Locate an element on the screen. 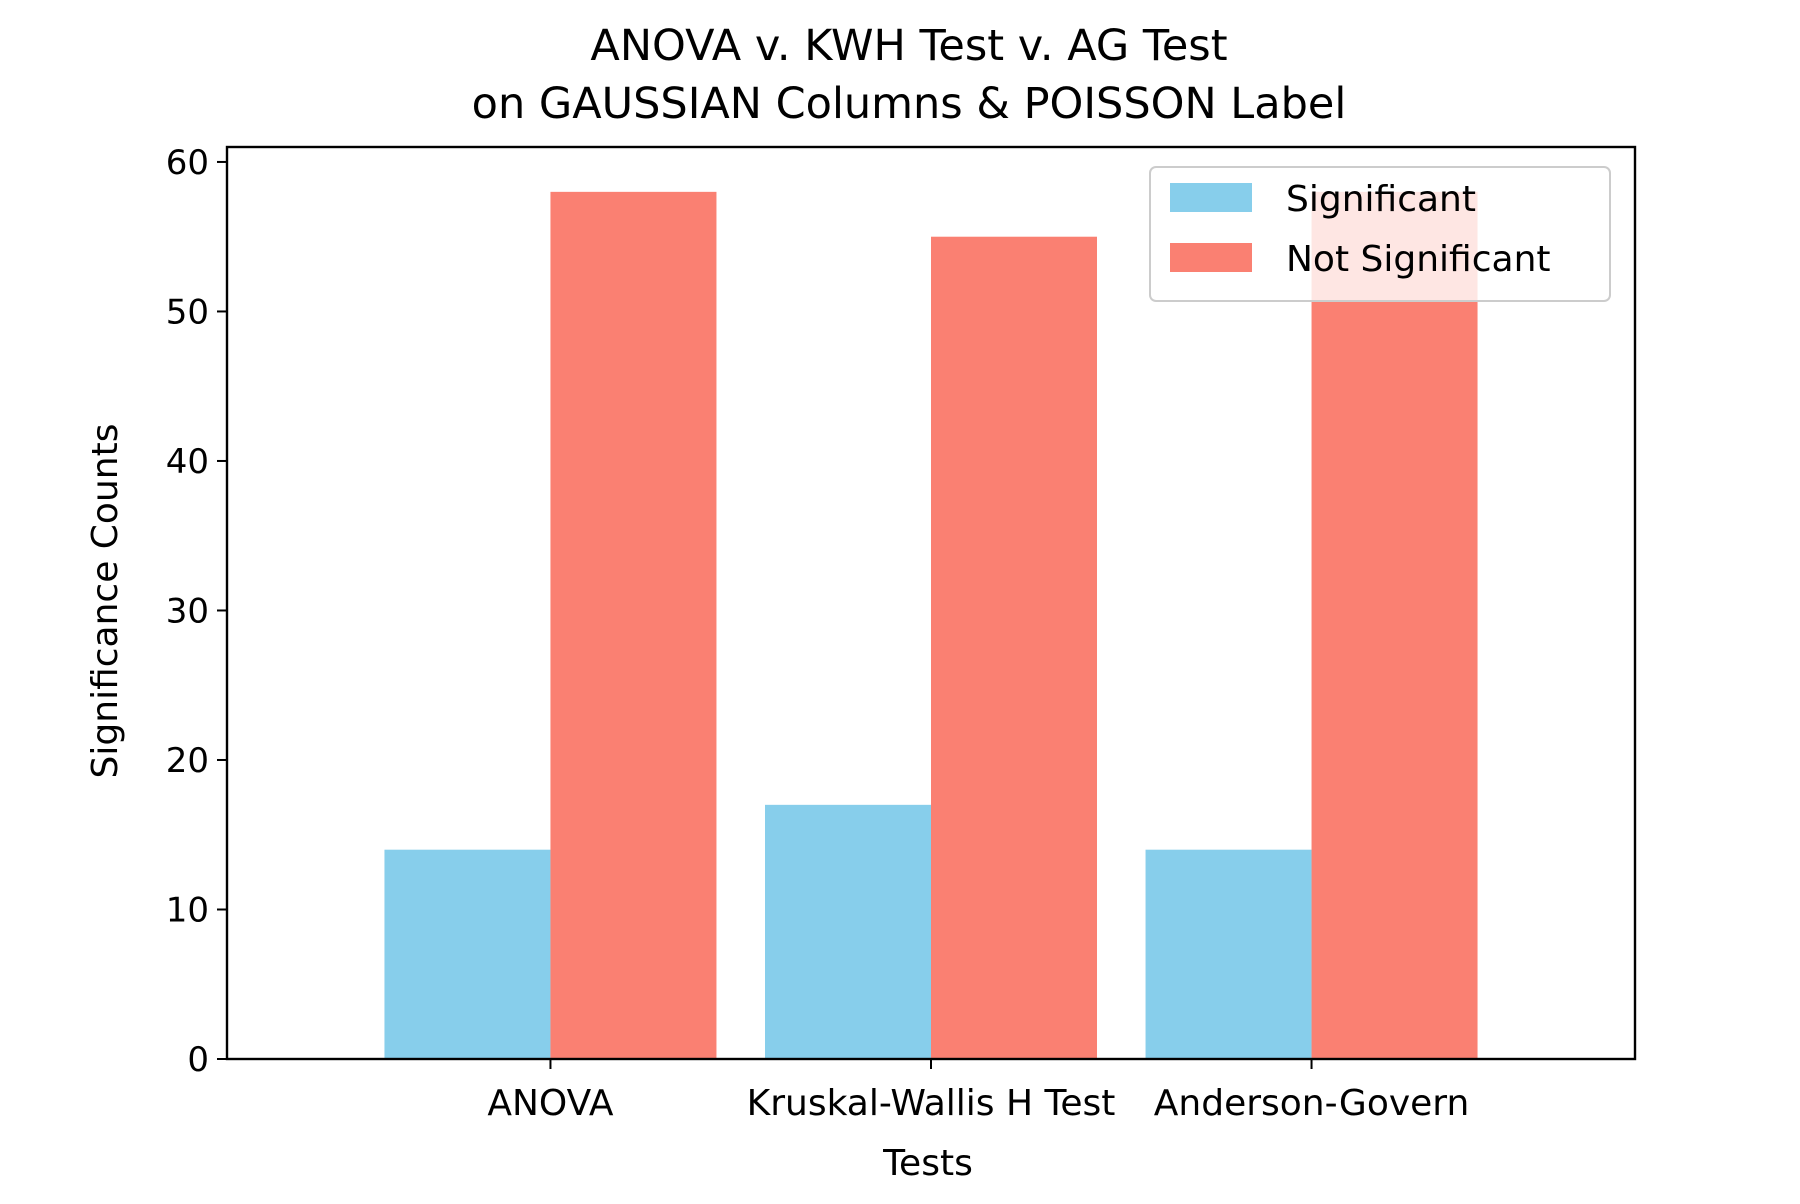 This screenshot has width=1800, height=1204. y-tick-label: 30 is located at coordinates (187, 611).